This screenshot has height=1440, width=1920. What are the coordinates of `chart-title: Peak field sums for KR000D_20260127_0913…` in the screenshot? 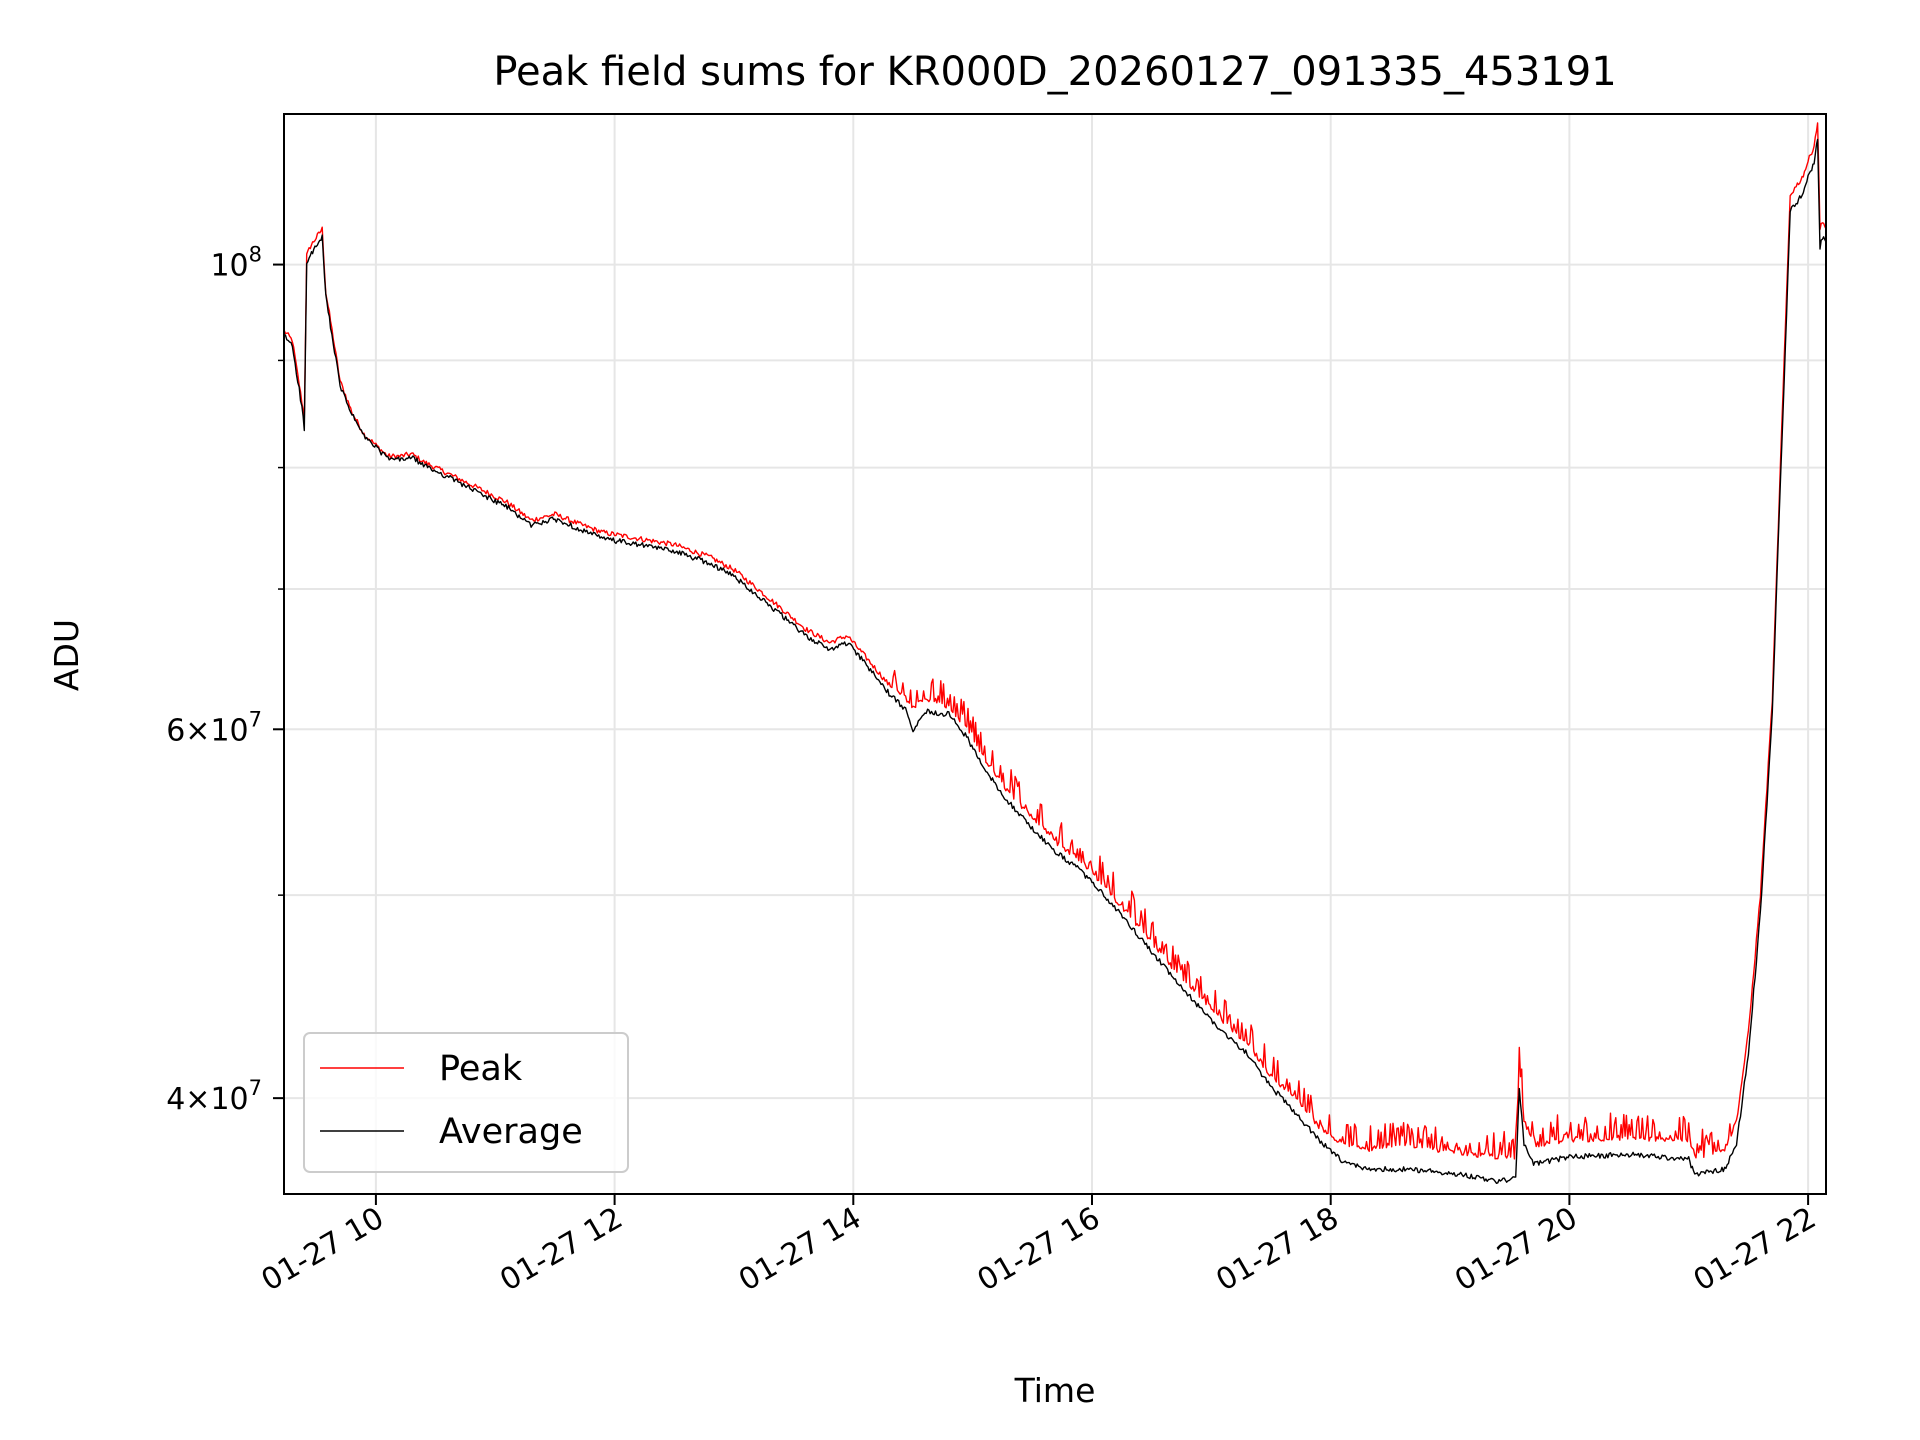 It's located at (1054, 72).